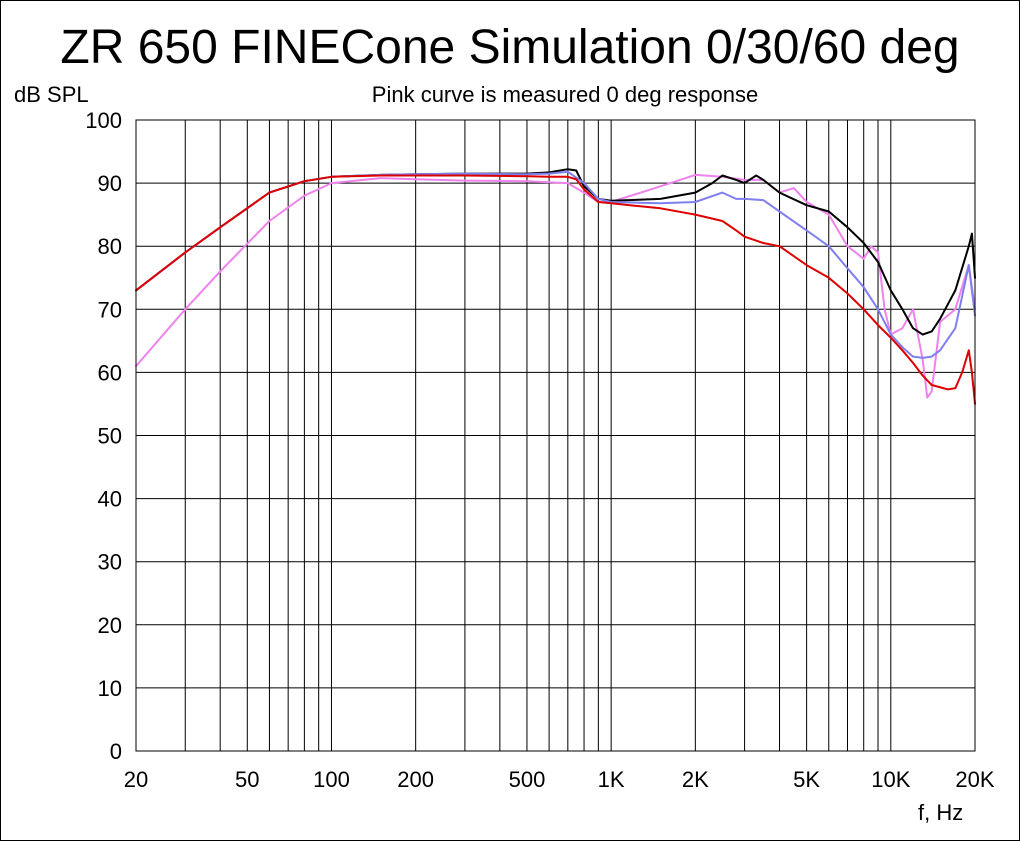 This screenshot has width=1020, height=841. Describe the element at coordinates (110, 309) in the screenshot. I see `y-tick-label: 70` at that location.